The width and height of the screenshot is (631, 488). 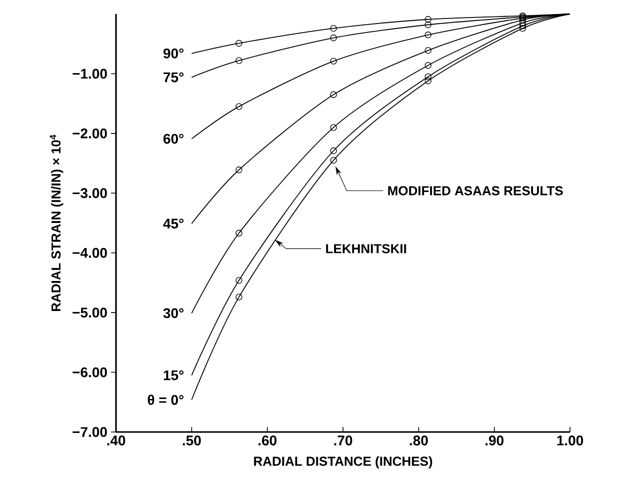 I want to click on annotation: MODIFIED ASAAS RESULTS, so click(x=475, y=191).